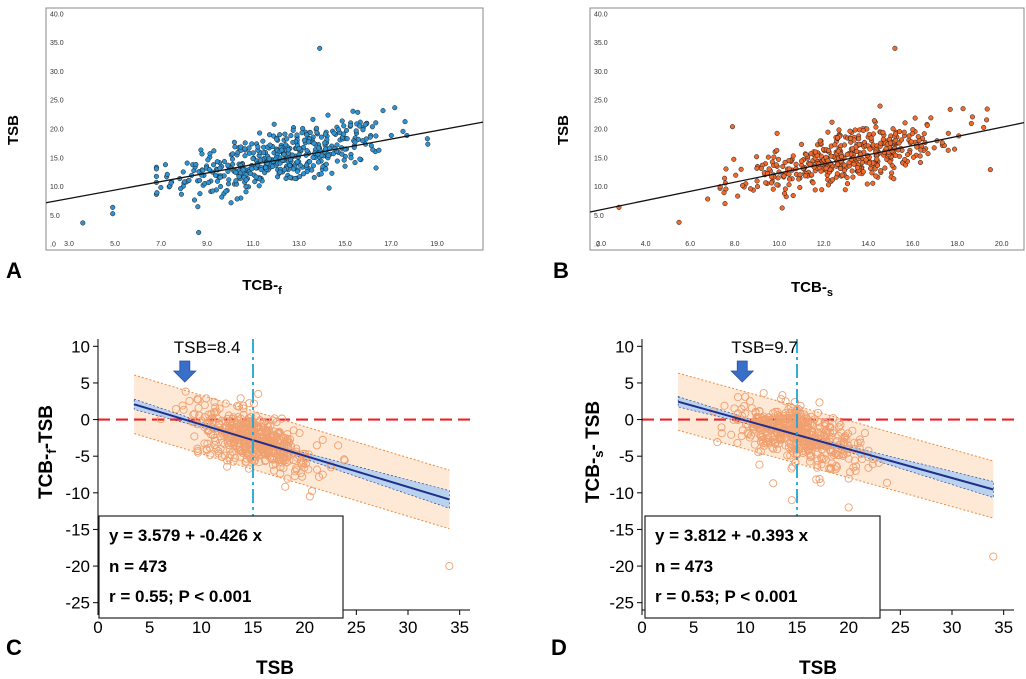  I want to click on stats-r: r = 0.53; P < 0.001, so click(726, 596).